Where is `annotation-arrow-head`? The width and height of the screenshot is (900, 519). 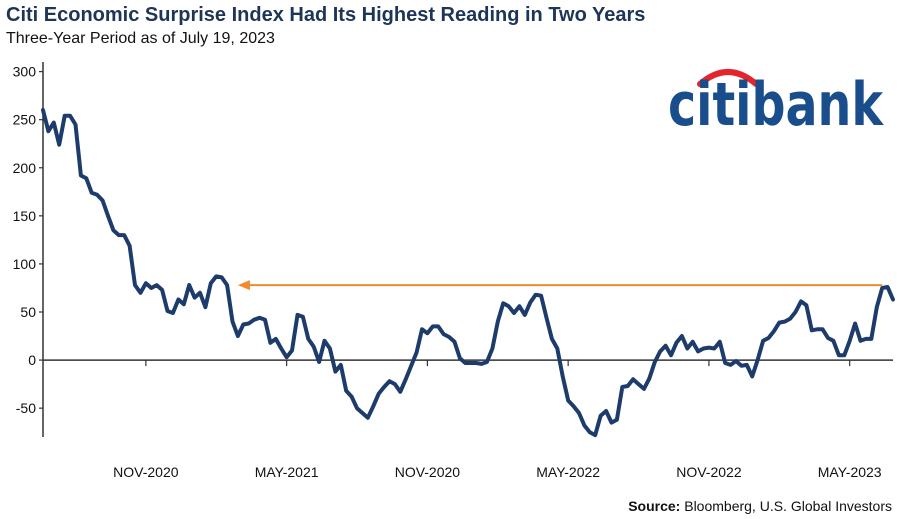 annotation-arrow-head is located at coordinates (243, 285).